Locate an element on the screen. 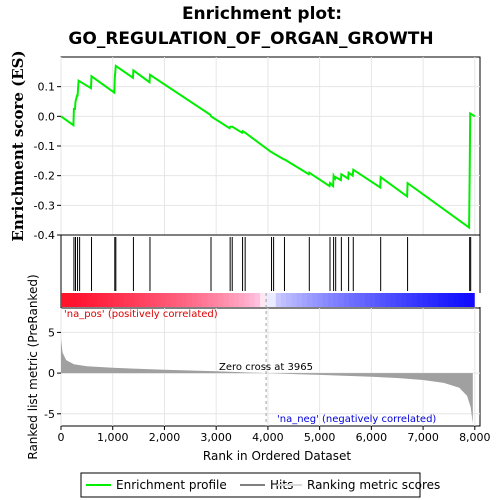  es-y-axis-ticks: 0.1 0.0 -0.1 -0.2 -0.3 -0.4 is located at coordinates (47, 161).